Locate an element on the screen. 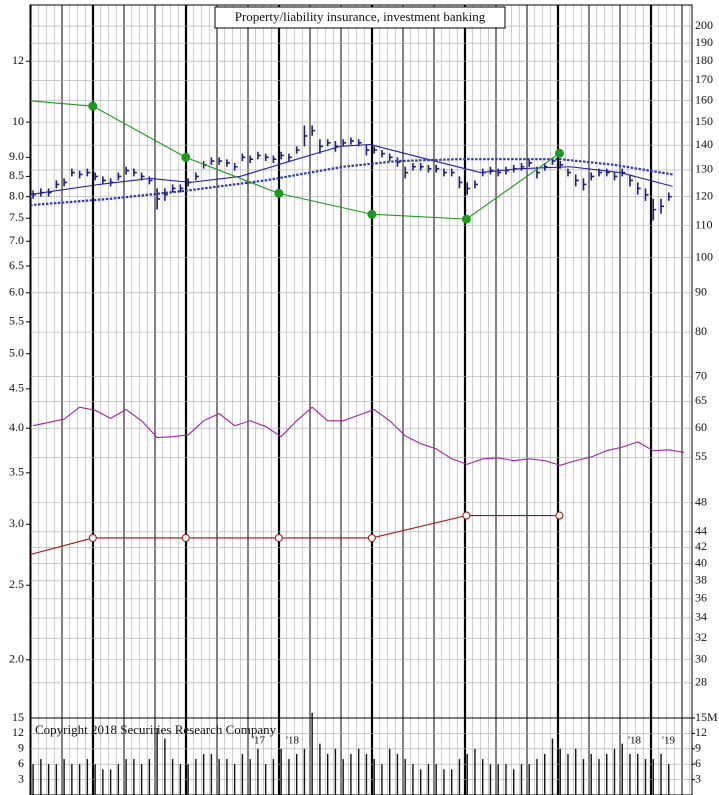 Image resolution: width=719 pixels, height=795 pixels. series-line is located at coordinates (358, 436).